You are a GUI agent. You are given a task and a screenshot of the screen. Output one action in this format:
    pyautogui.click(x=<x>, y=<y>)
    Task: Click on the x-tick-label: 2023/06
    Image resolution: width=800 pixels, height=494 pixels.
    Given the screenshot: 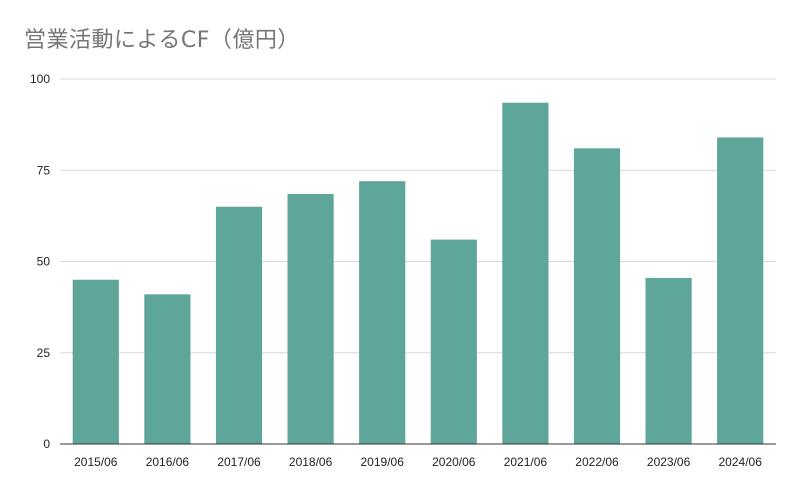 What is the action you would take?
    pyautogui.click(x=669, y=462)
    